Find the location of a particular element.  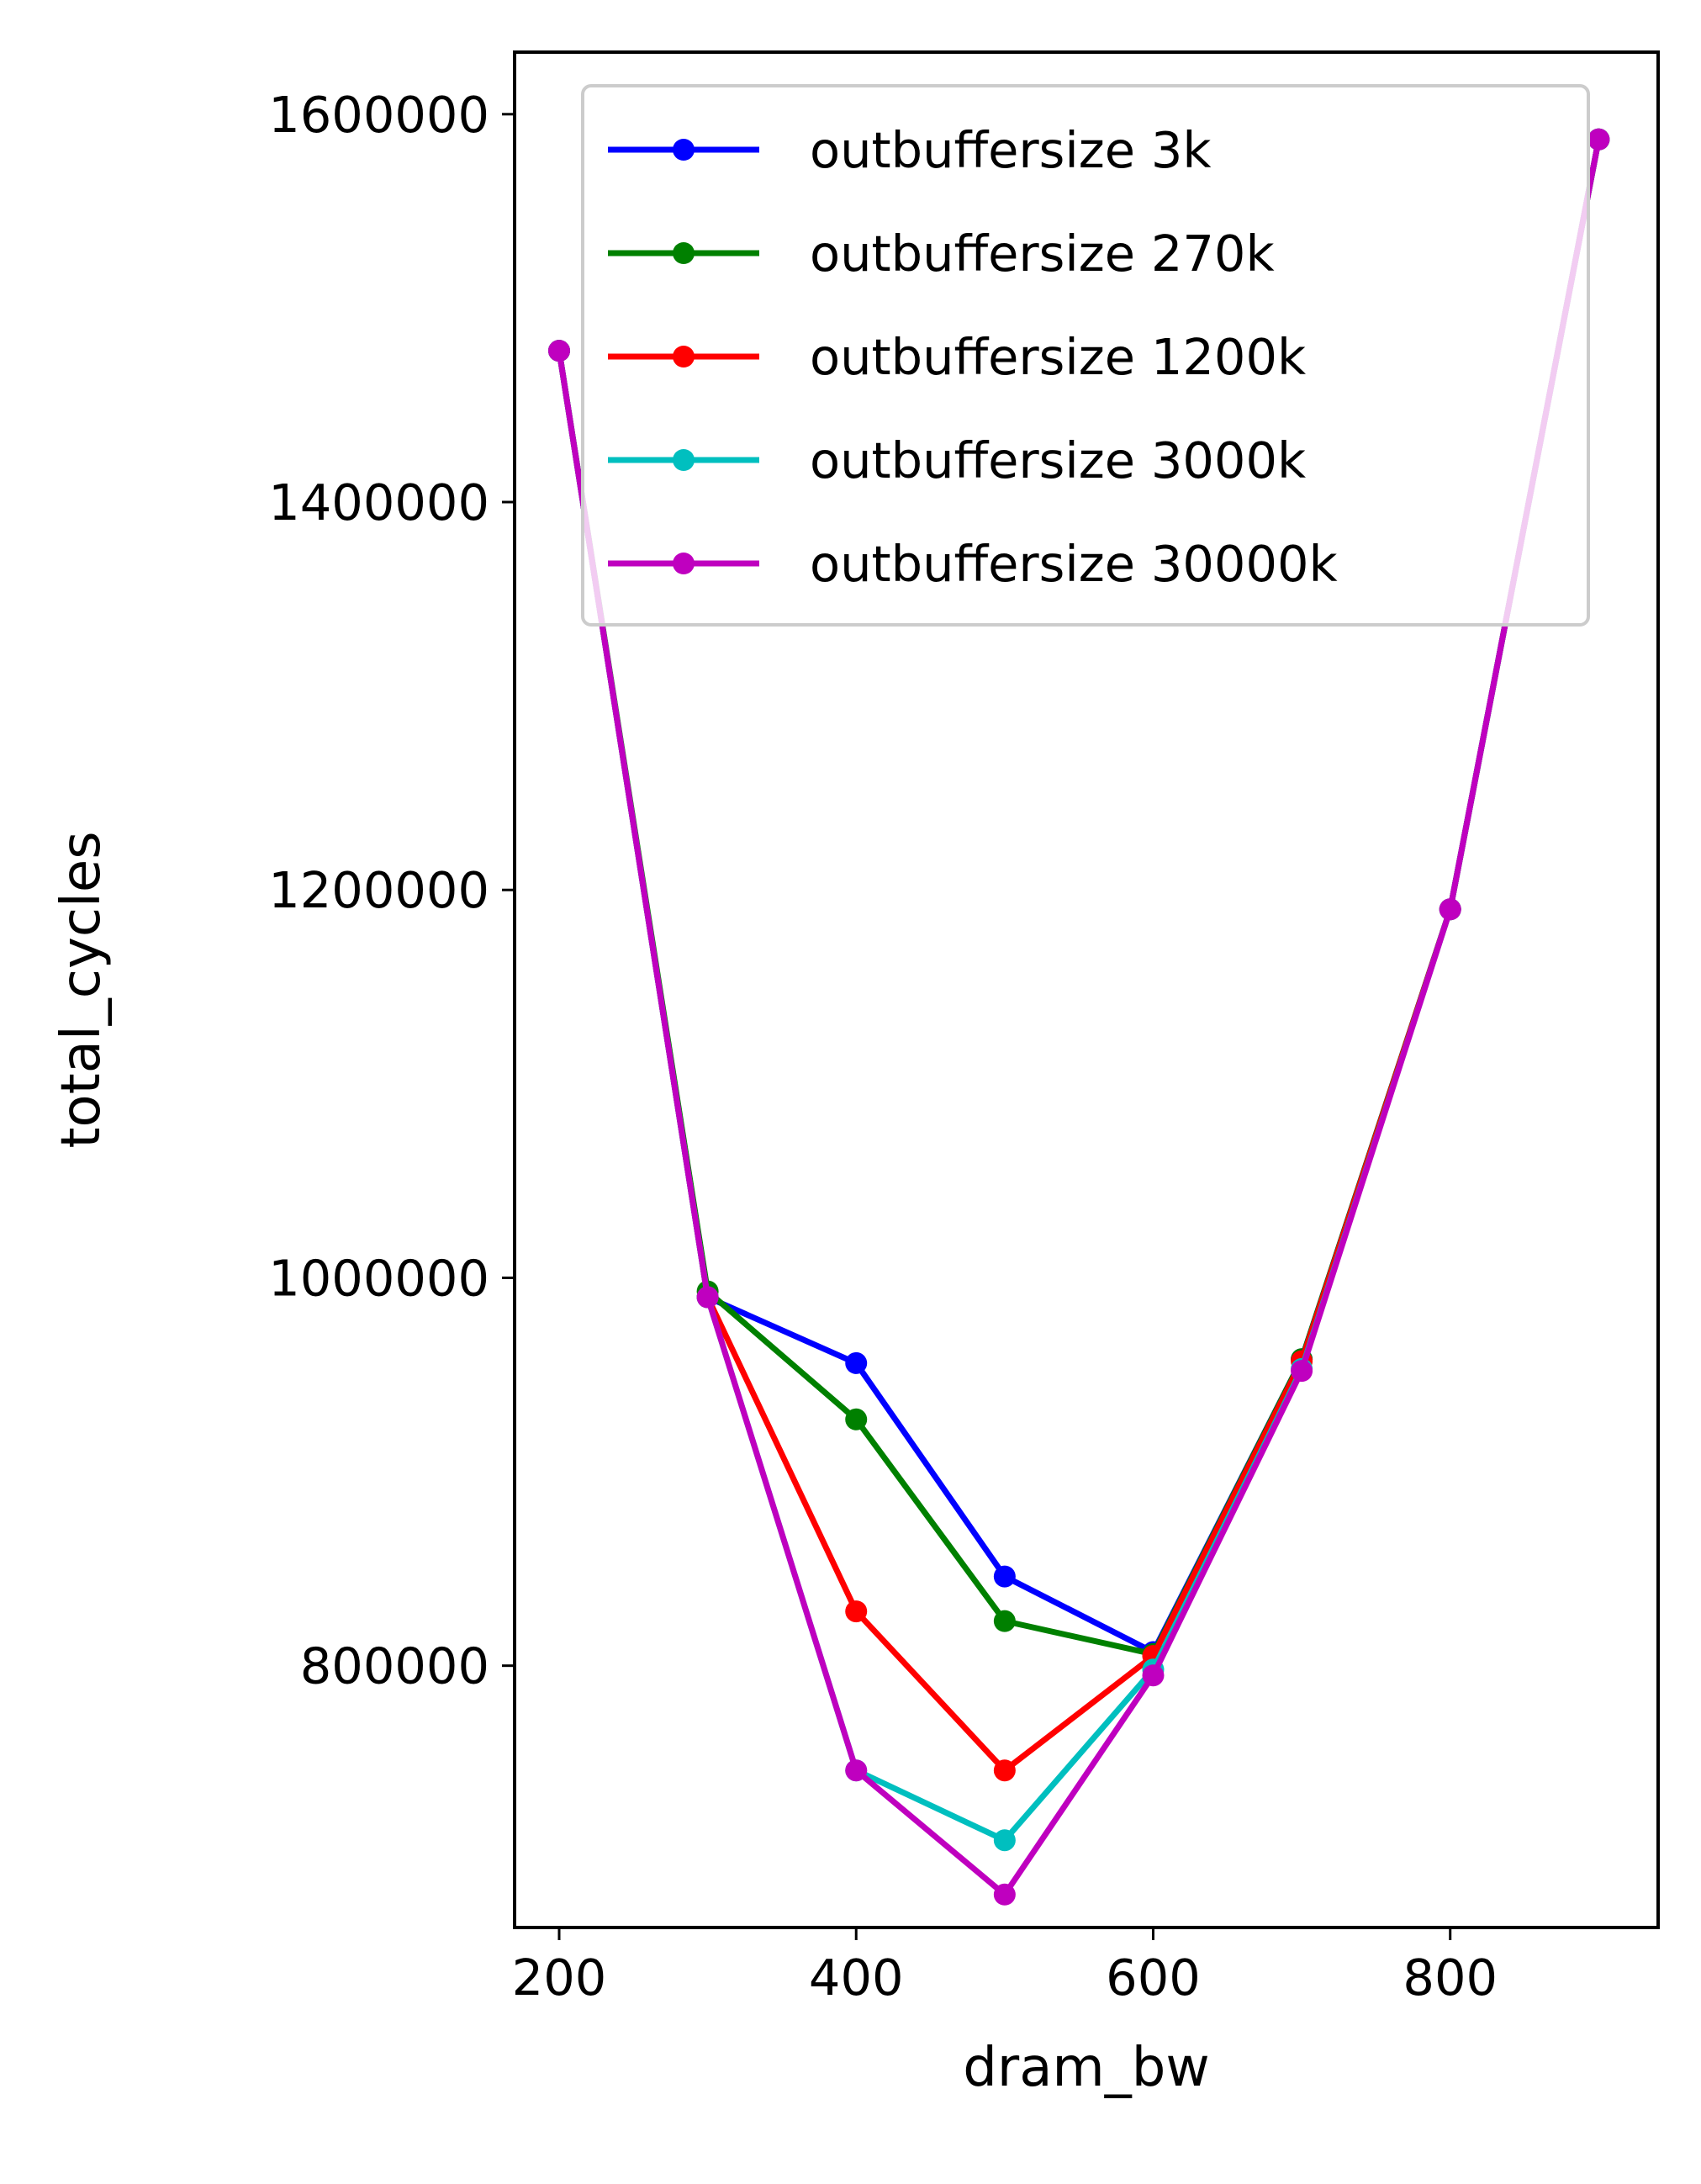

y-tick-label: 1600000 is located at coordinates (378, 115).